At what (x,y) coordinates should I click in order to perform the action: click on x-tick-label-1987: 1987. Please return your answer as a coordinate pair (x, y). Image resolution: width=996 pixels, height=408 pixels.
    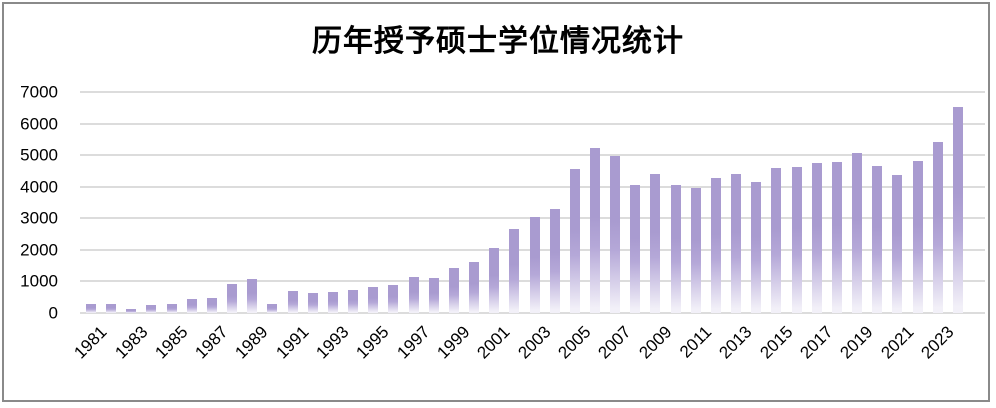
    Looking at the image, I should click on (211, 342).